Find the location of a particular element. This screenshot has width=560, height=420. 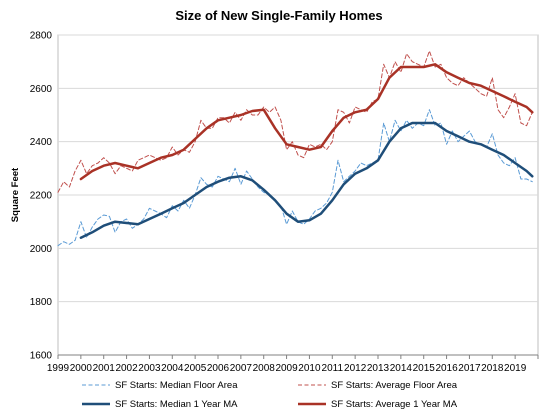

x-tick-label: 2018 is located at coordinates (492, 368).